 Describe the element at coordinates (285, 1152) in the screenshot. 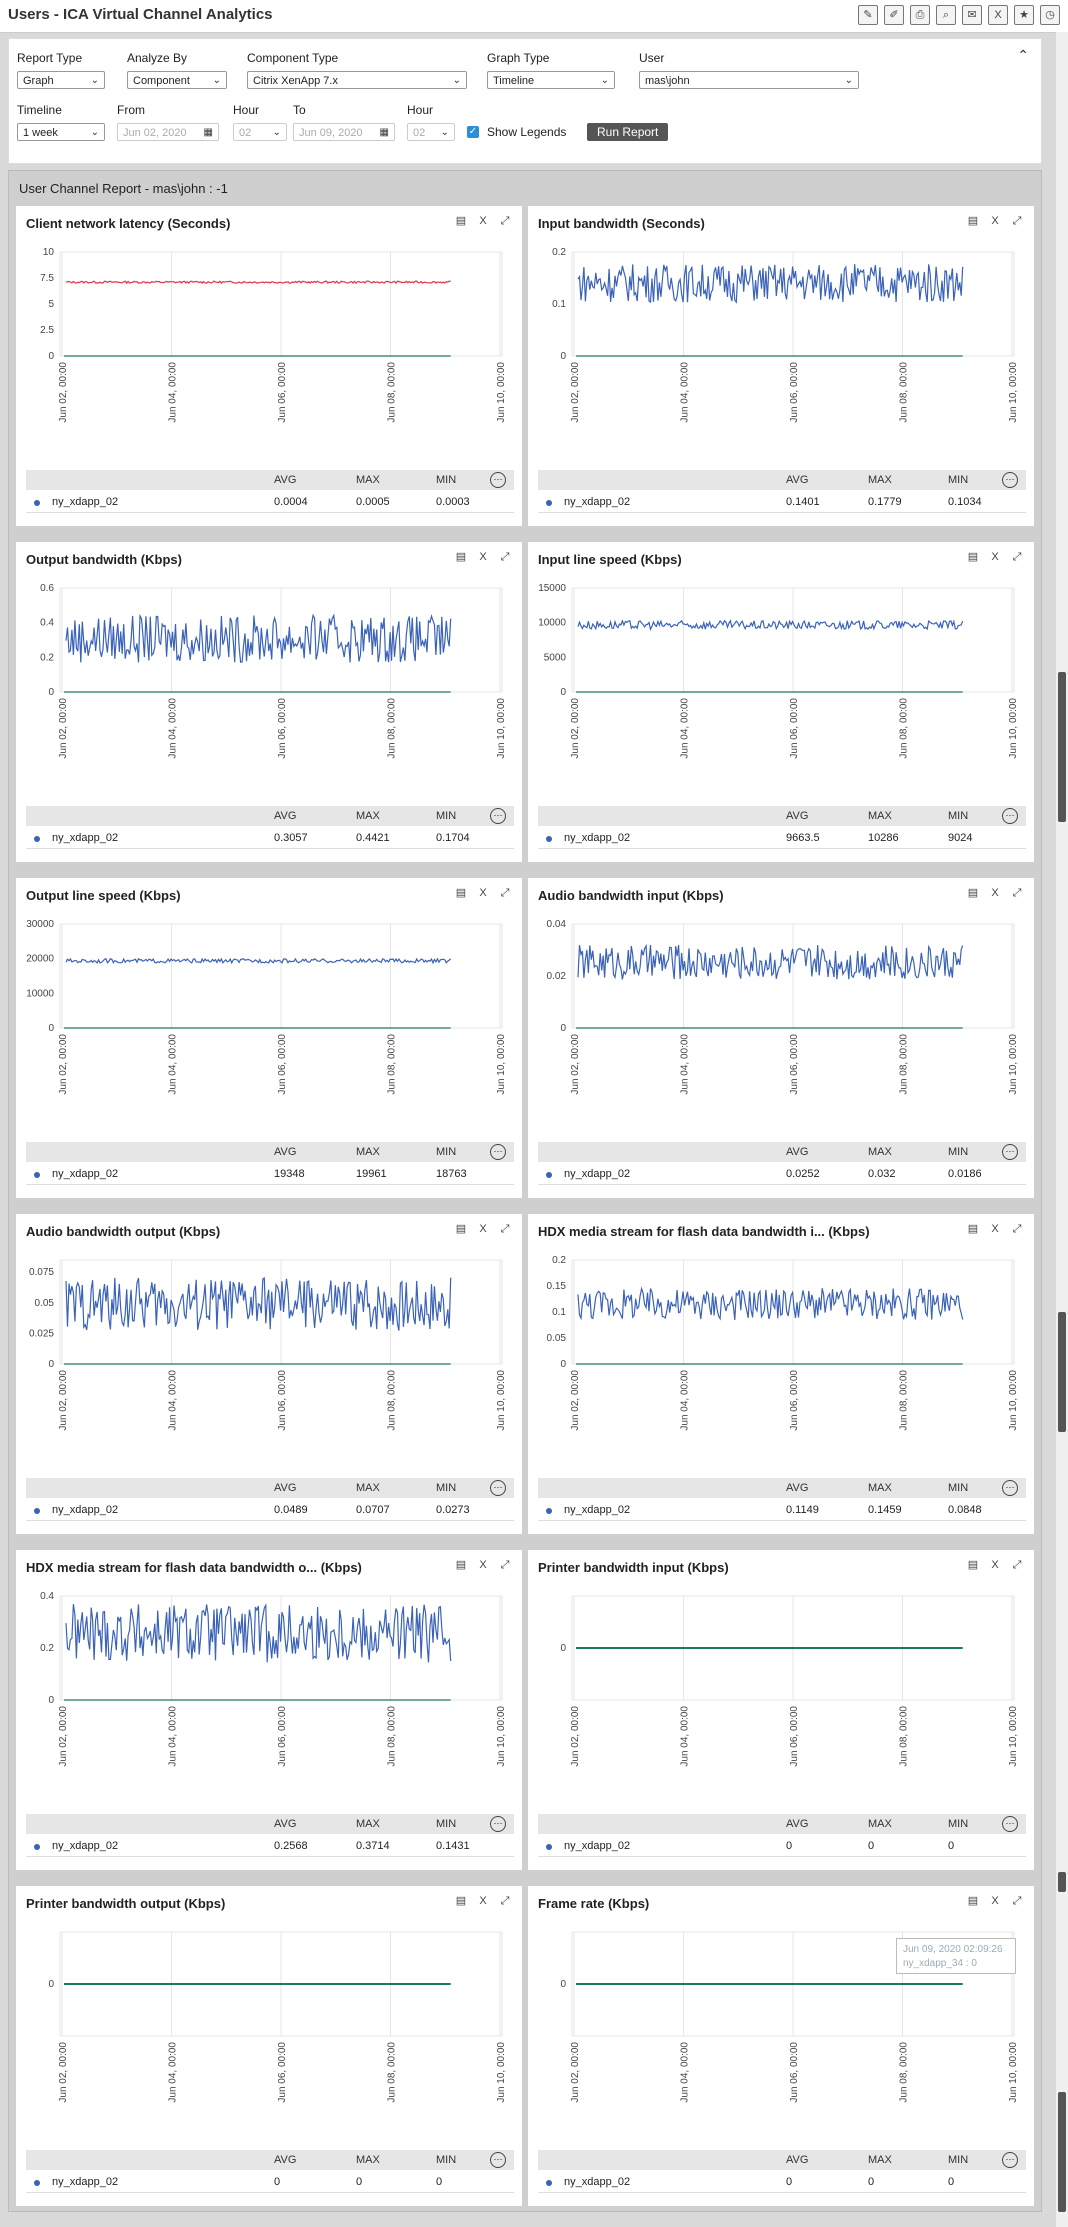

I see `avg-header: AVG` at that location.